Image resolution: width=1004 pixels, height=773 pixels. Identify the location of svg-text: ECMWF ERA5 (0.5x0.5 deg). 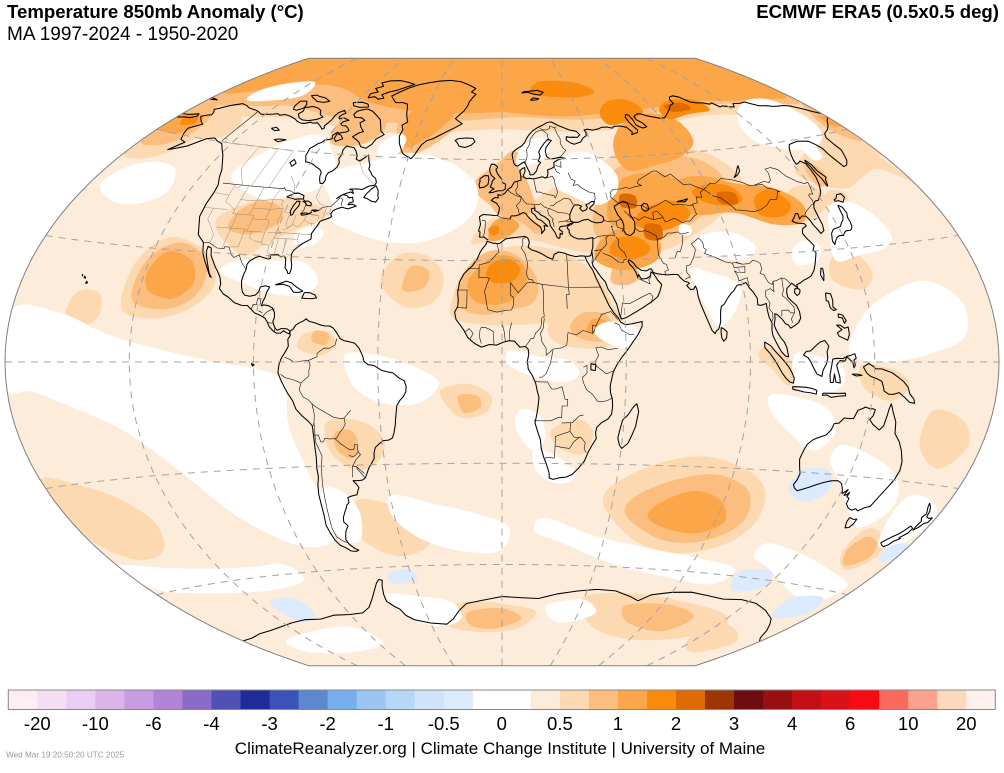
(877, 11).